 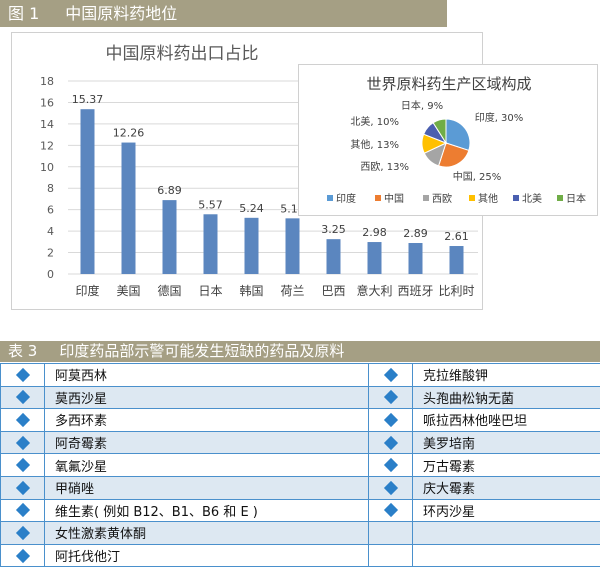 I want to click on x-tick-label: 意大利, so click(x=374, y=290).